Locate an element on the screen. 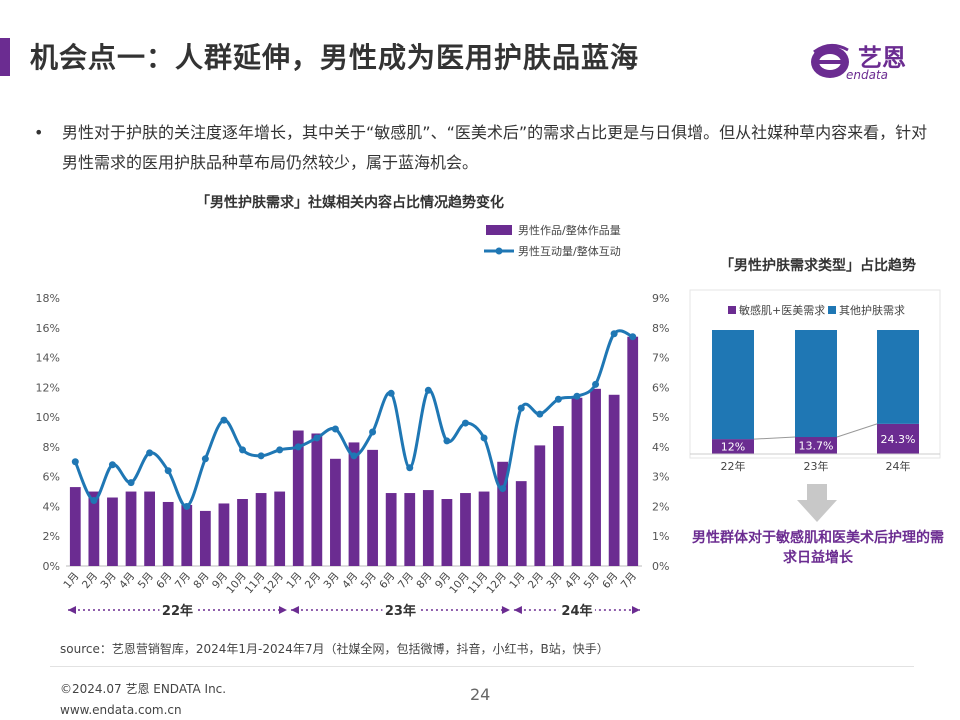 The image size is (960, 720). connector-line is located at coordinates (774, 438).